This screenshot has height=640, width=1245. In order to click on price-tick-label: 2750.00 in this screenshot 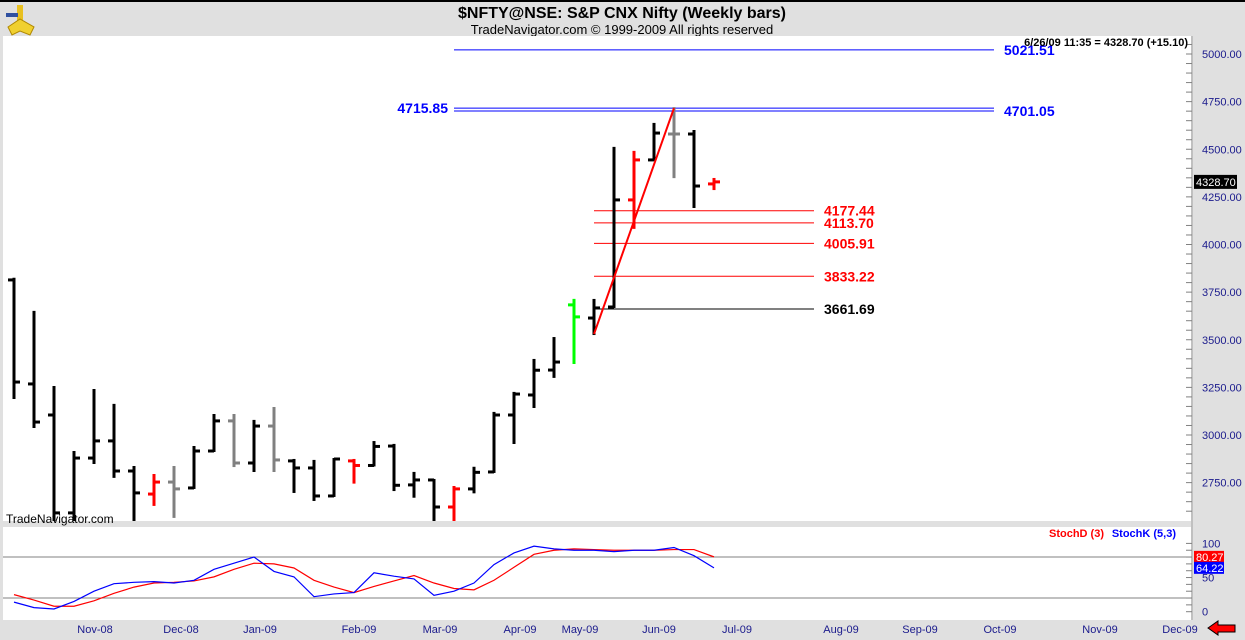, I will do `click(1222, 484)`.